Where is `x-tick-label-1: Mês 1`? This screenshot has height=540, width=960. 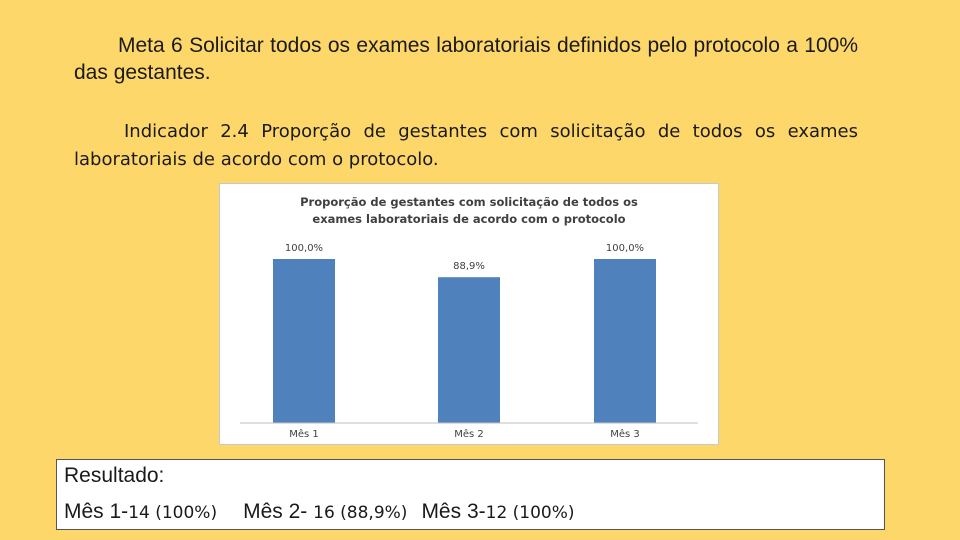 x-tick-label-1: Mês 1 is located at coordinates (304, 434).